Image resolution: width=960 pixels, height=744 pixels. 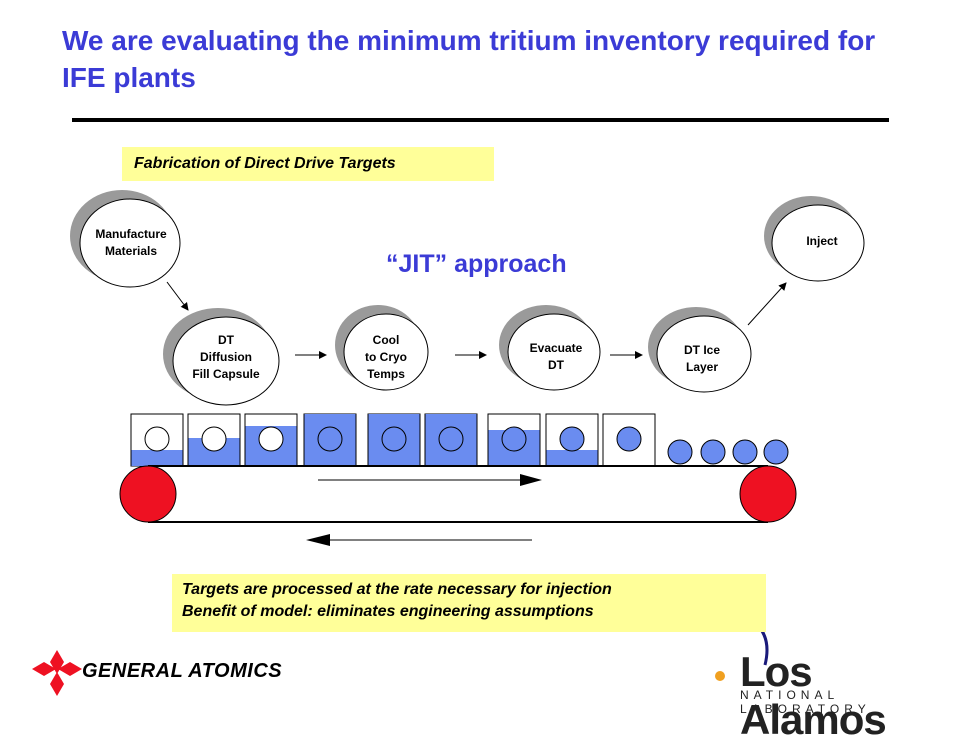 What do you see at coordinates (728, 452) in the screenshot?
I see `finished-targets` at bounding box center [728, 452].